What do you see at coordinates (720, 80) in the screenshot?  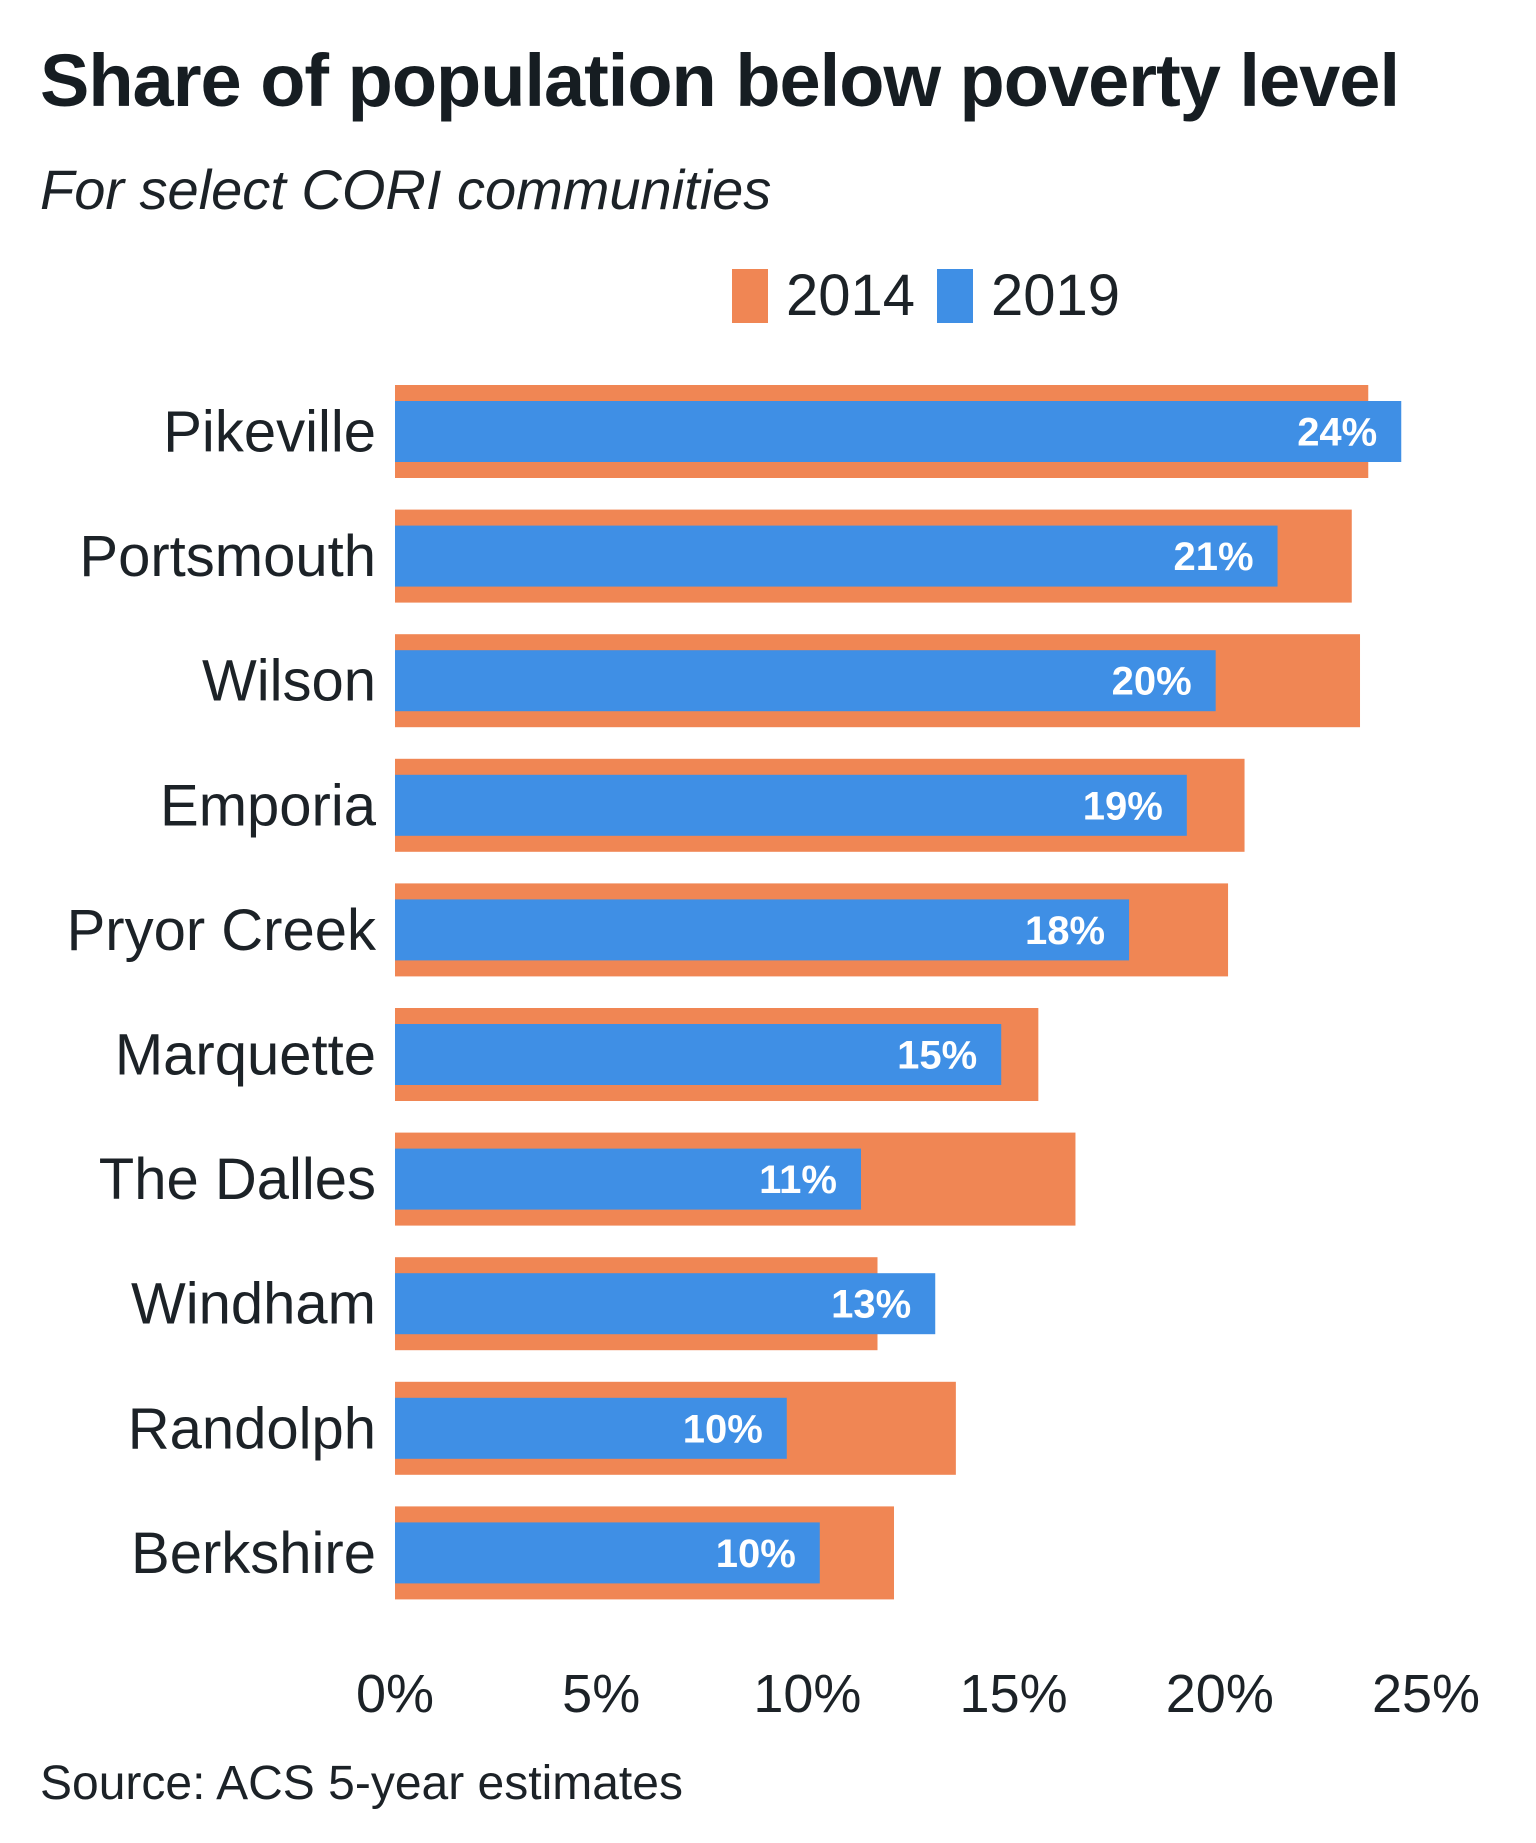 I see `chart-title: Share of population below poverty level` at bounding box center [720, 80].